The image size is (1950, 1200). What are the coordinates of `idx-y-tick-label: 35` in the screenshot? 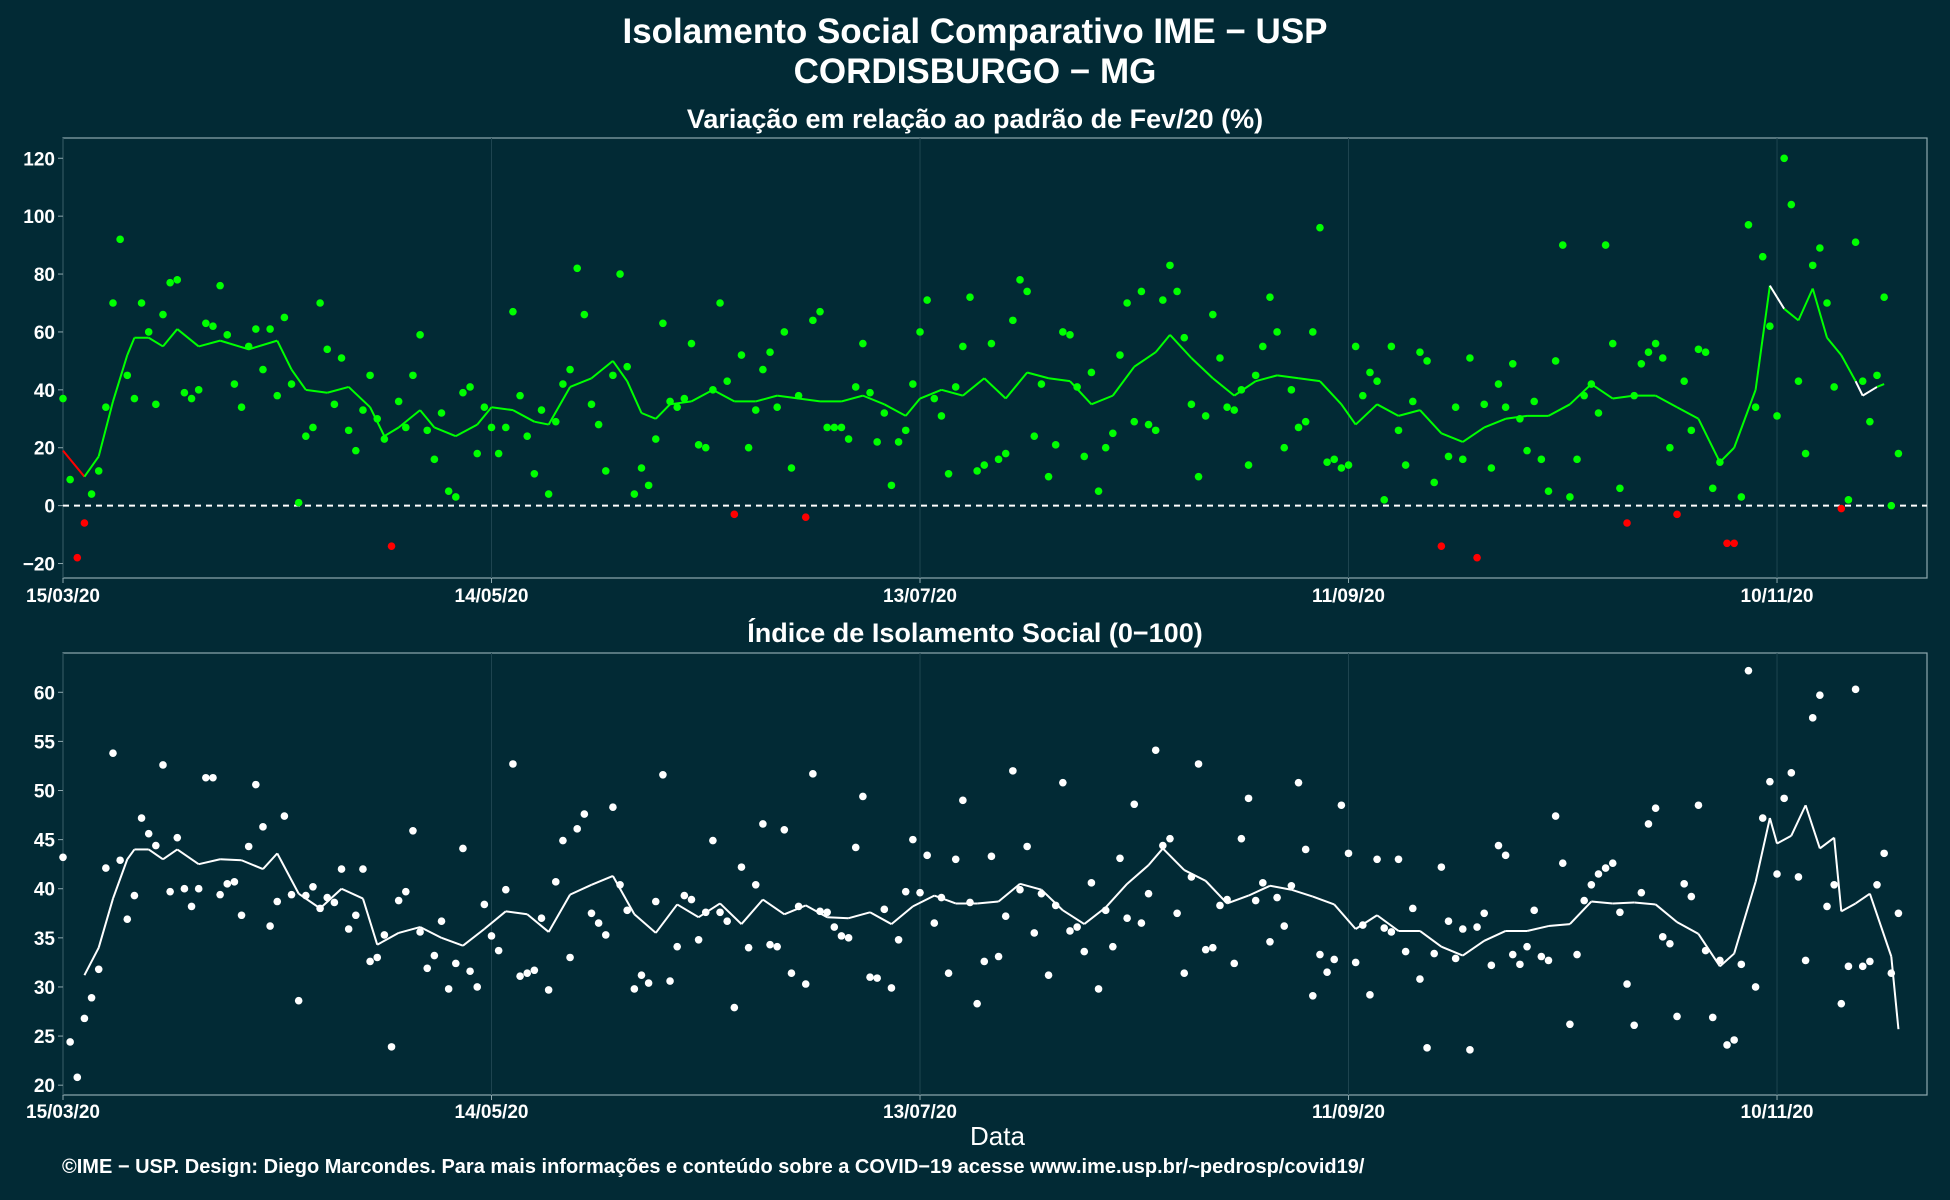 It's located at (45, 939).